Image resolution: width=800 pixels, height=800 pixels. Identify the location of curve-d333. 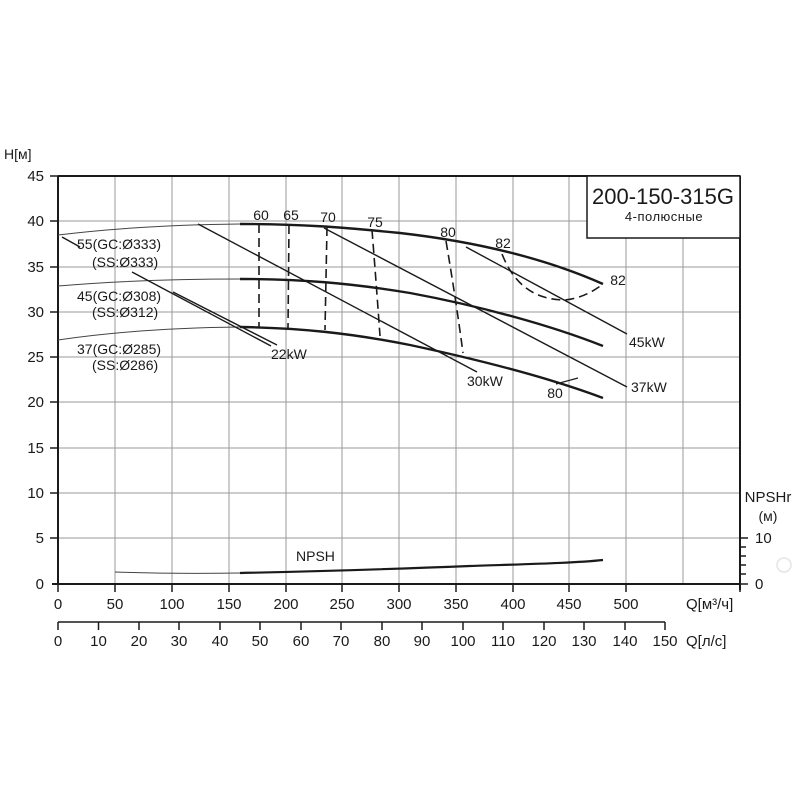
(421, 254).